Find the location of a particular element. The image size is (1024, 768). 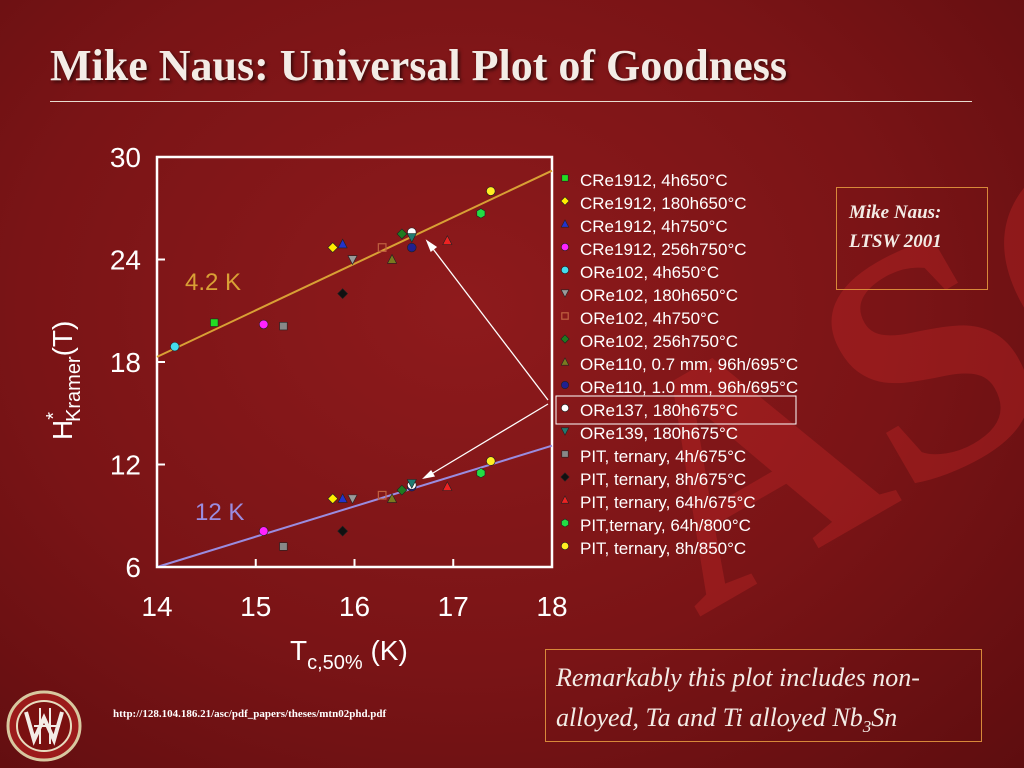

data-point-s0-p0 is located at coordinates (214, 322).